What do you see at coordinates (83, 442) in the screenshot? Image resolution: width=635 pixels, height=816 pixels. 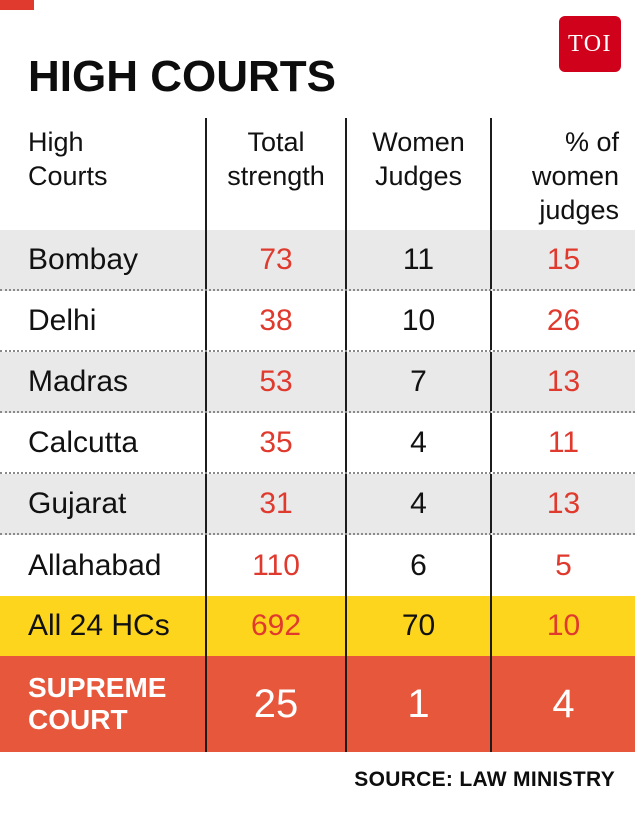 I see `row-name: Calcutta` at bounding box center [83, 442].